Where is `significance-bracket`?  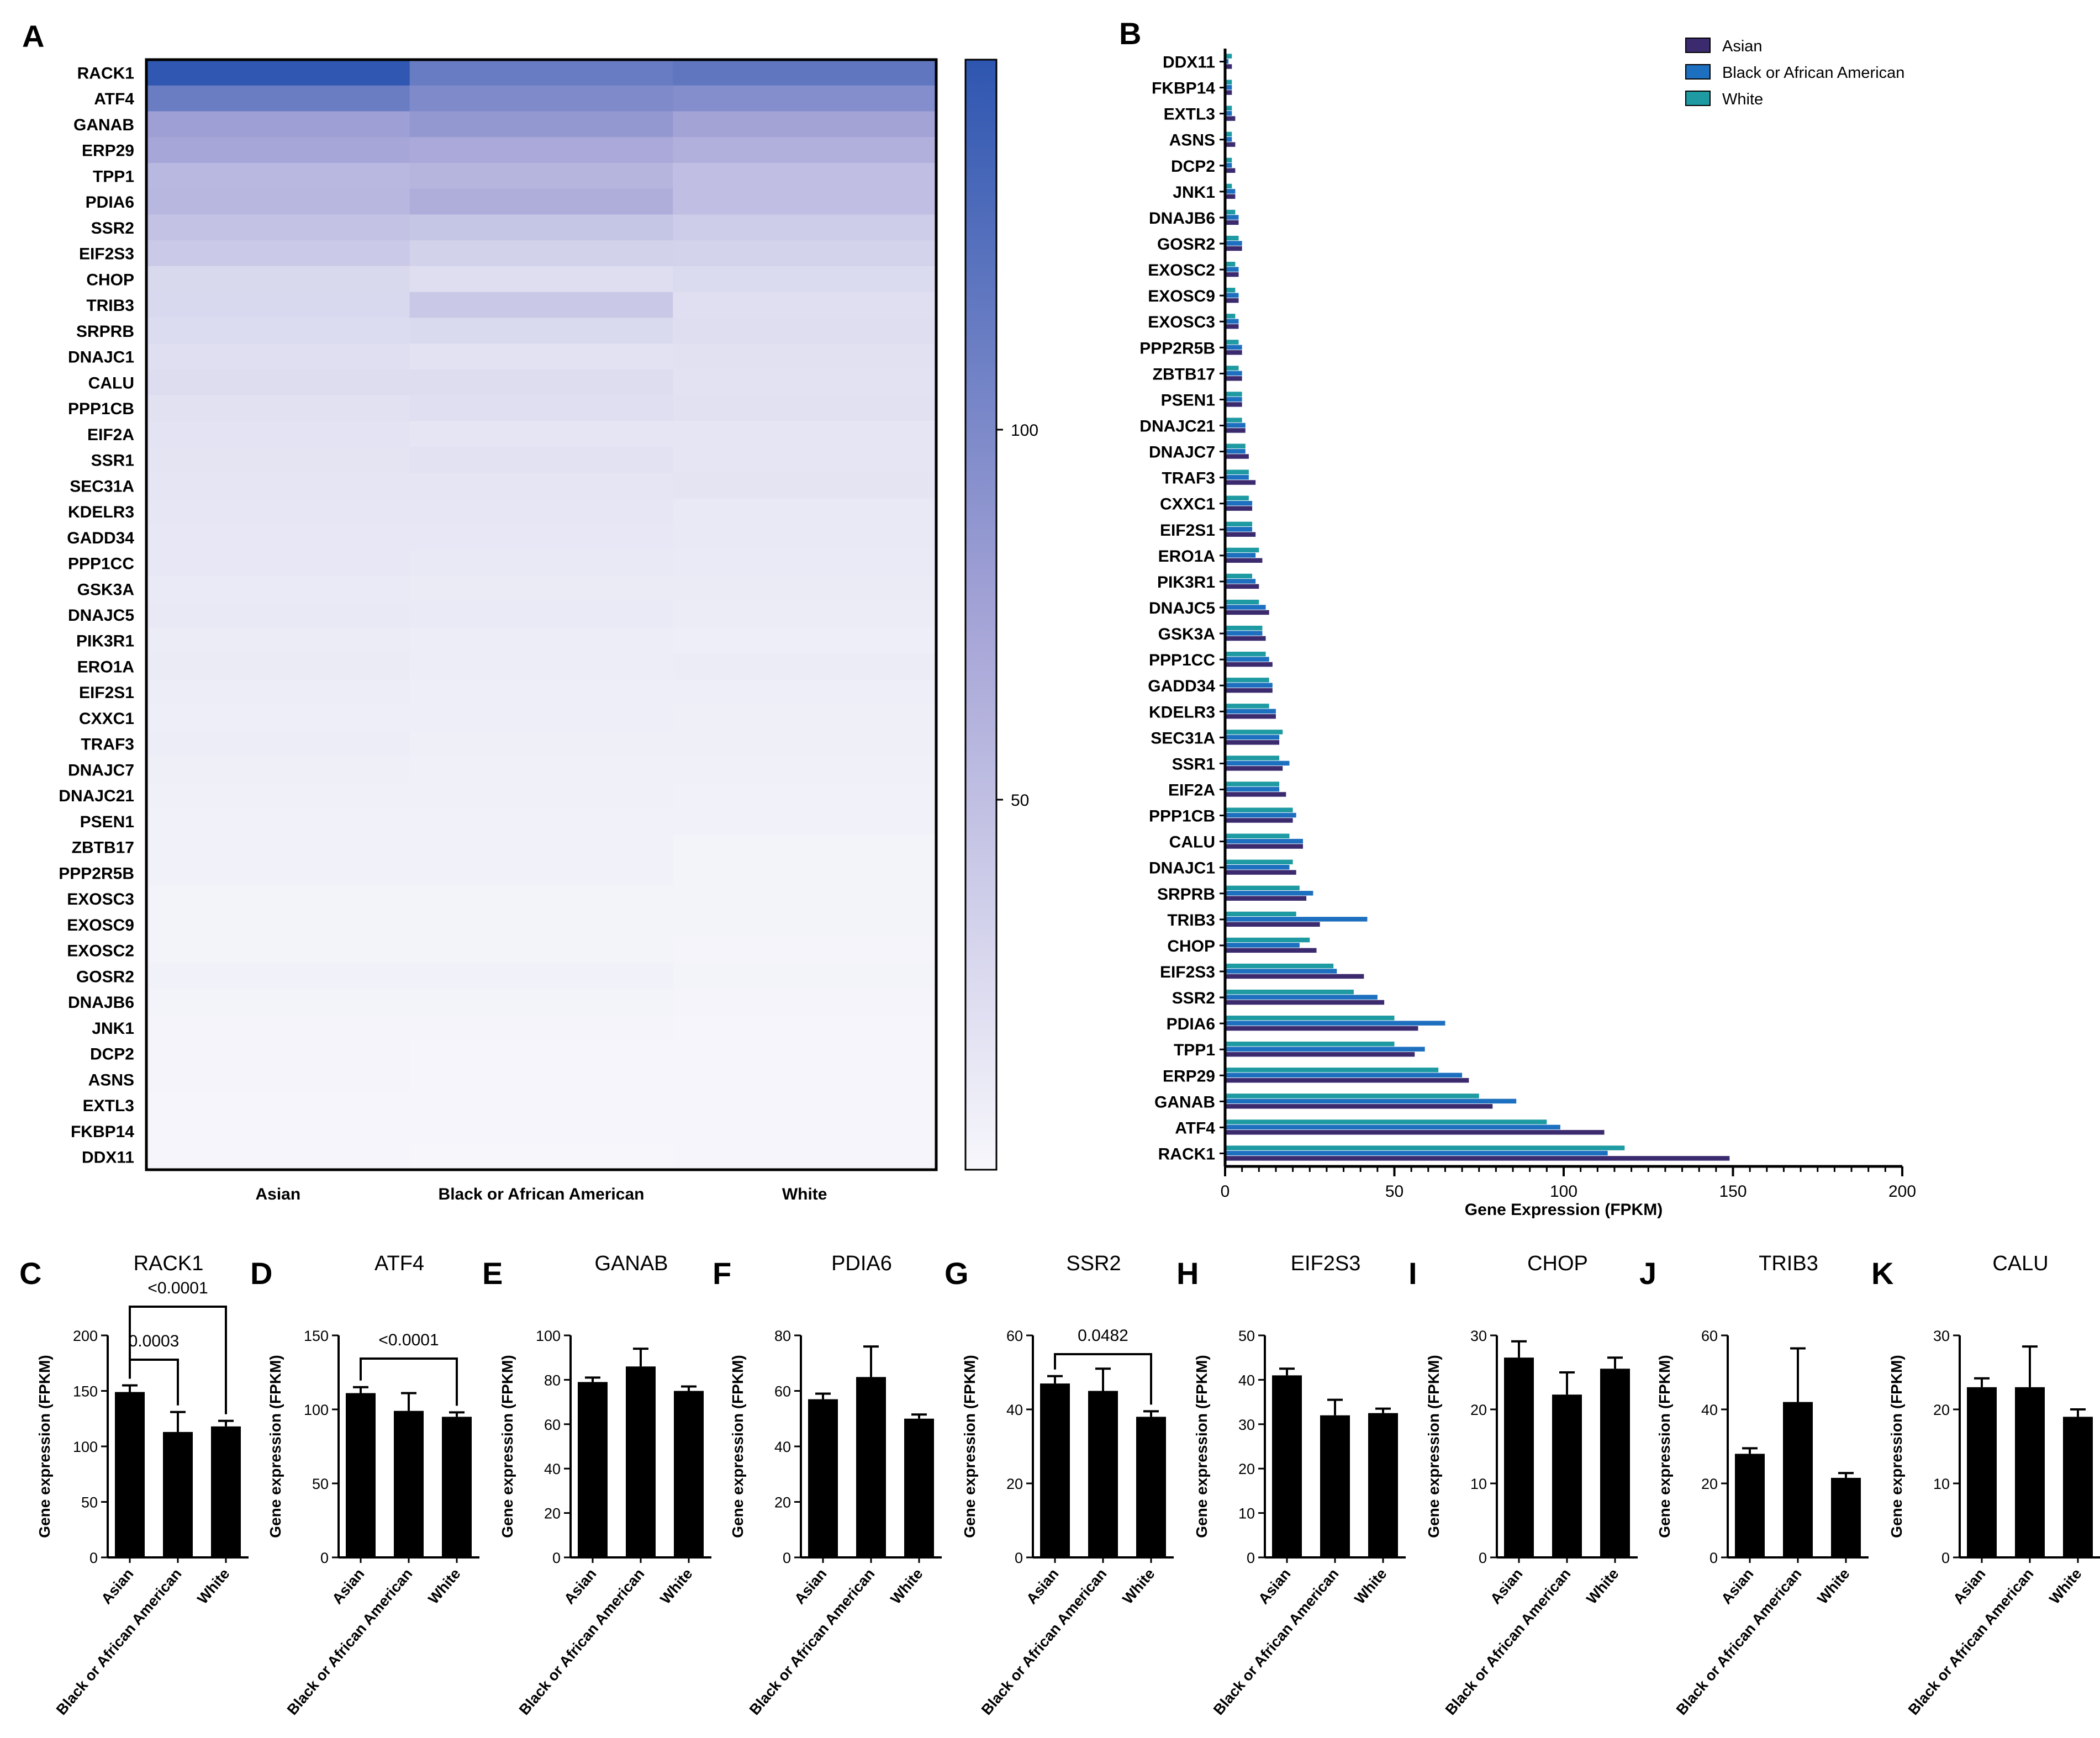 significance-bracket is located at coordinates (1103, 1379).